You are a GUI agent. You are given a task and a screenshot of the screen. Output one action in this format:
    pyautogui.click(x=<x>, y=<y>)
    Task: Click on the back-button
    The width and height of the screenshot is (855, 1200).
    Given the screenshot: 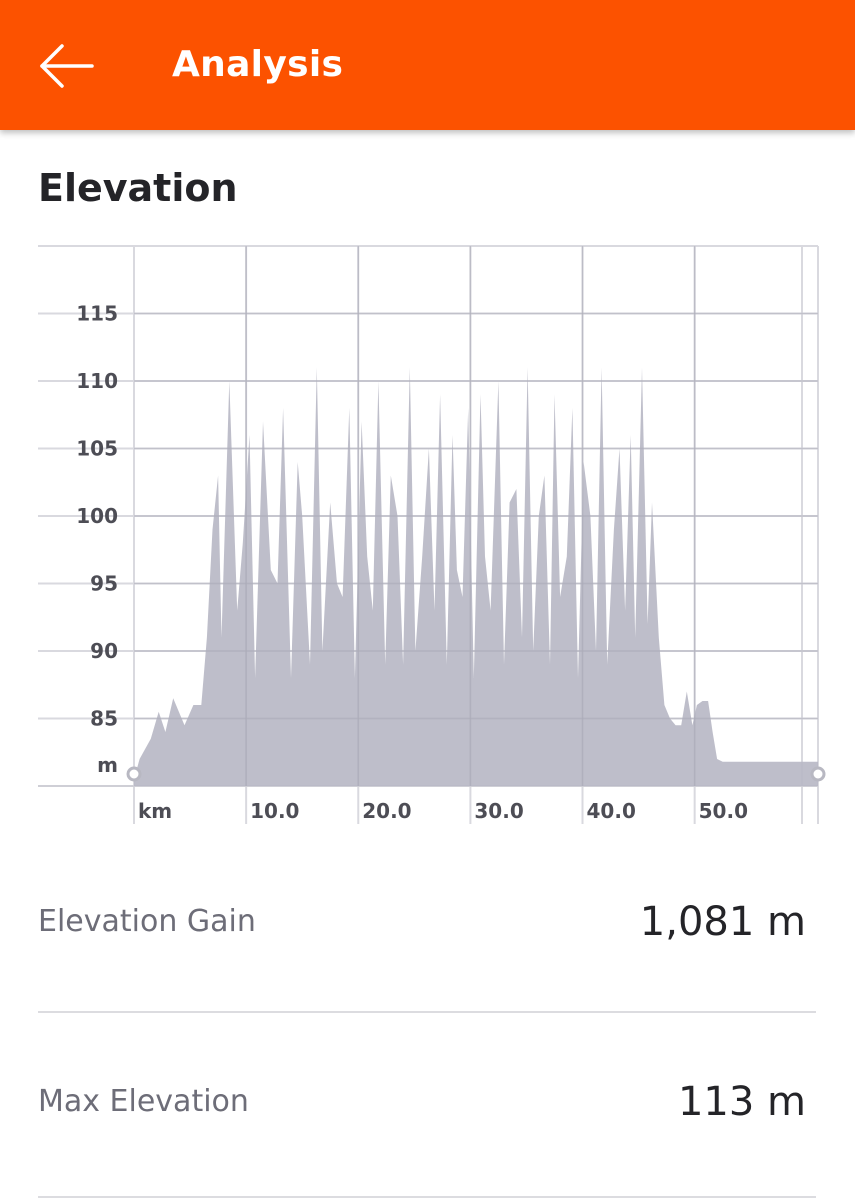 What is the action you would take?
    pyautogui.click(x=66, y=66)
    